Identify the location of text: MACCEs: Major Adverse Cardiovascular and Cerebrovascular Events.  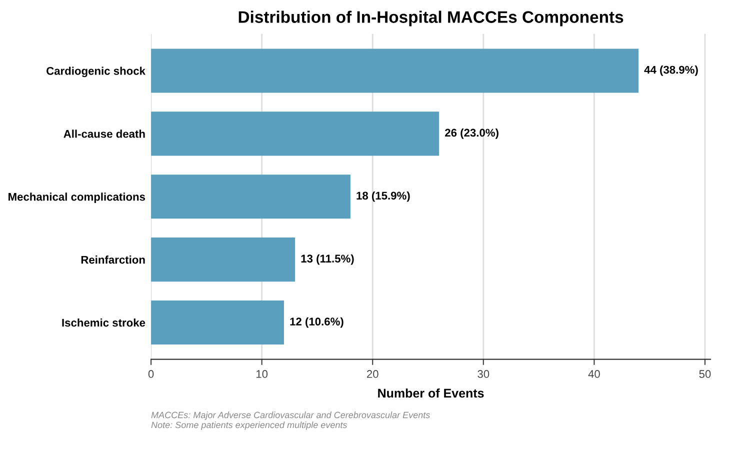
(290, 416).